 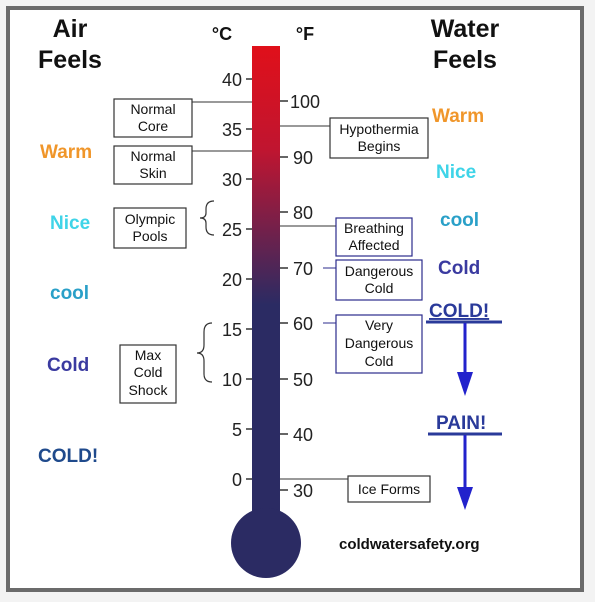 What do you see at coordinates (232, 180) in the screenshot?
I see `celsius-tick-label: 30` at bounding box center [232, 180].